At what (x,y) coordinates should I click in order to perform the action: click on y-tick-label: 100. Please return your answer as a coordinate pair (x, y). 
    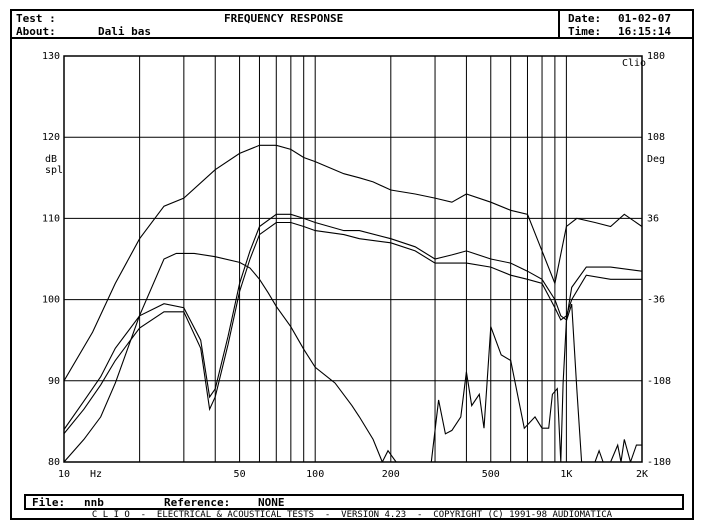
    Looking at the image, I should click on (51, 300).